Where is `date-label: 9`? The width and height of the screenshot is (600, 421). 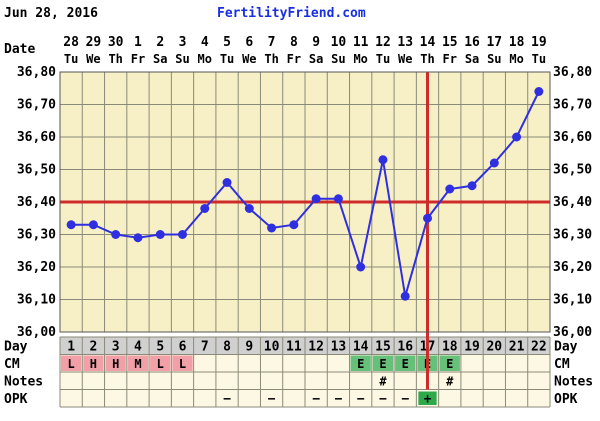
date-label: 9 is located at coordinates (316, 42).